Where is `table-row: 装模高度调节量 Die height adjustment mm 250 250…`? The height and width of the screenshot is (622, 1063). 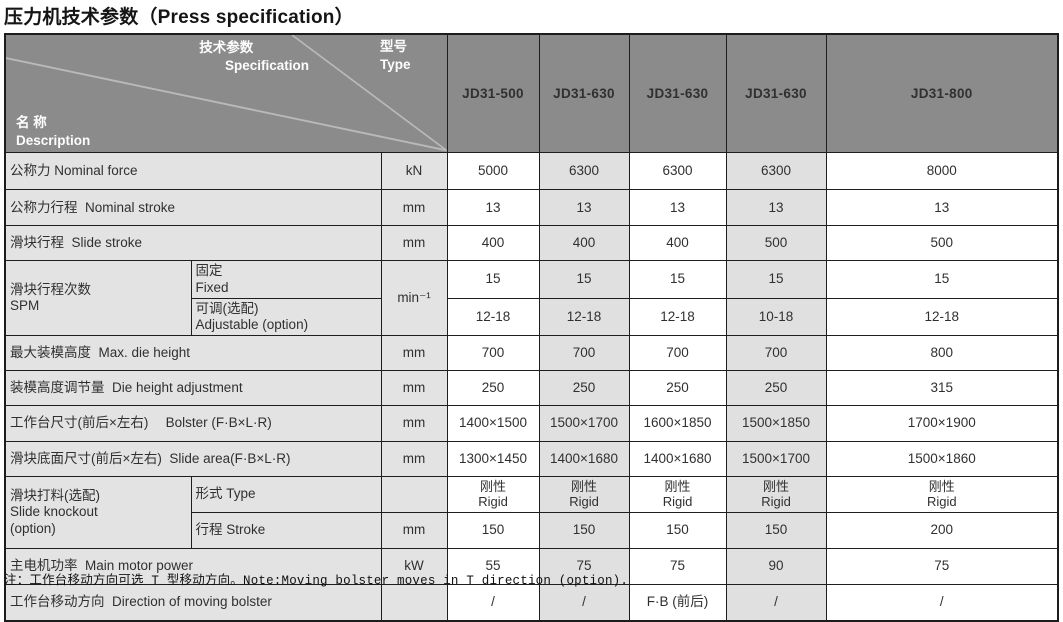 table-row: 装模高度调节量 Die height adjustment mm 250 250… is located at coordinates (531, 388).